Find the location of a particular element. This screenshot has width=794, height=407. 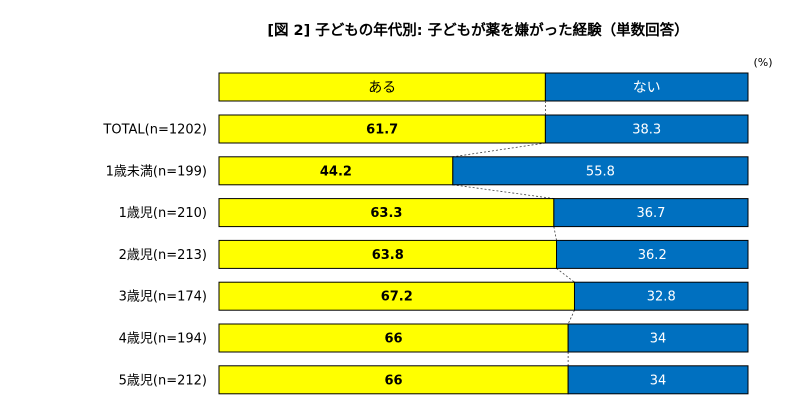

data-label-aru: 63.8 is located at coordinates (388, 255).